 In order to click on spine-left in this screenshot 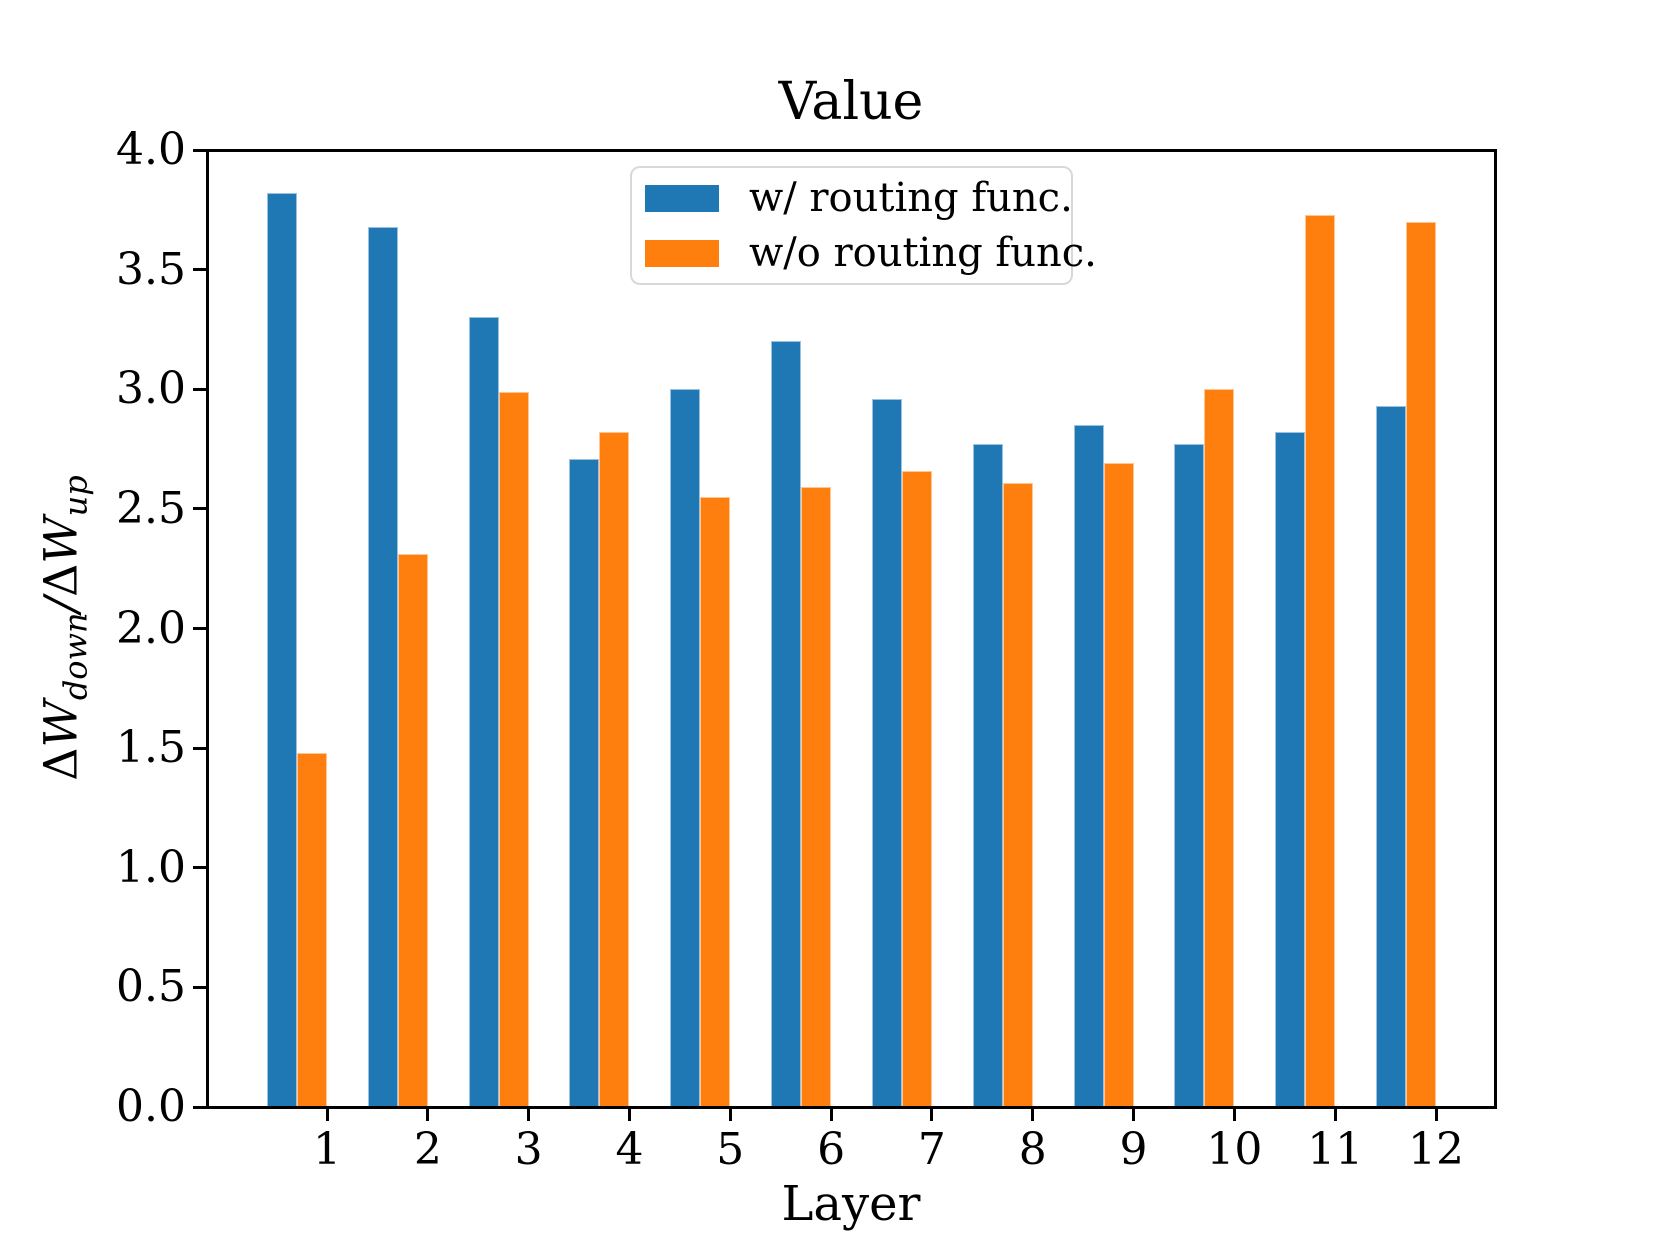, I will do `click(207, 628)`.